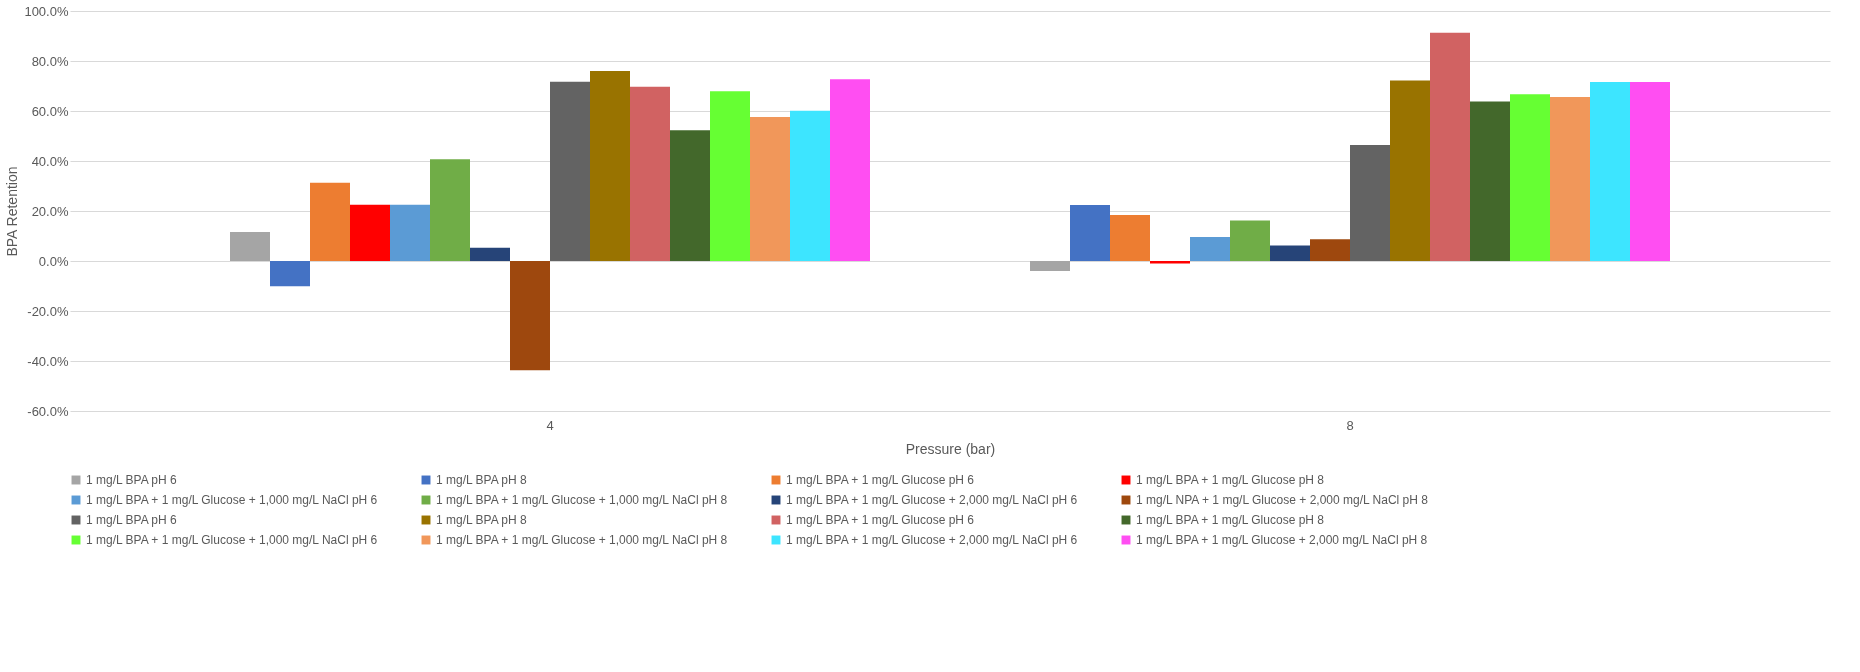 The width and height of the screenshot is (1860, 672). I want to click on y-tick-label: -20.0%, so click(48, 311).